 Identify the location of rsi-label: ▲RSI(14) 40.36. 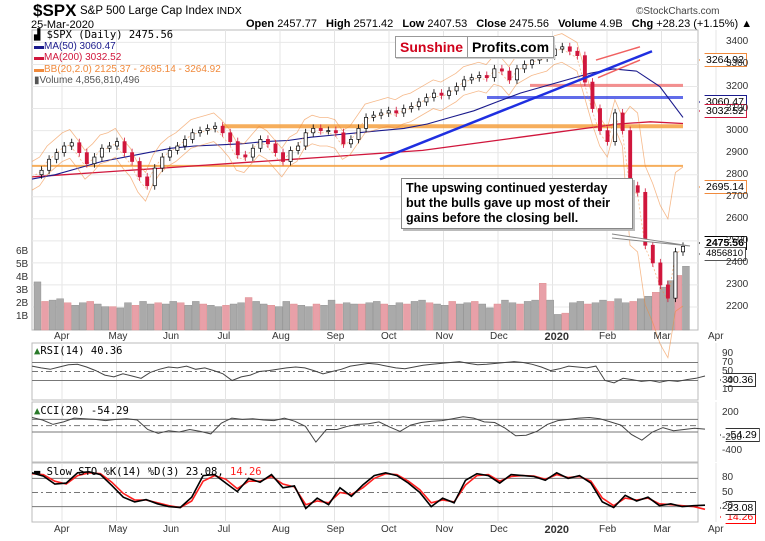
(78, 351).